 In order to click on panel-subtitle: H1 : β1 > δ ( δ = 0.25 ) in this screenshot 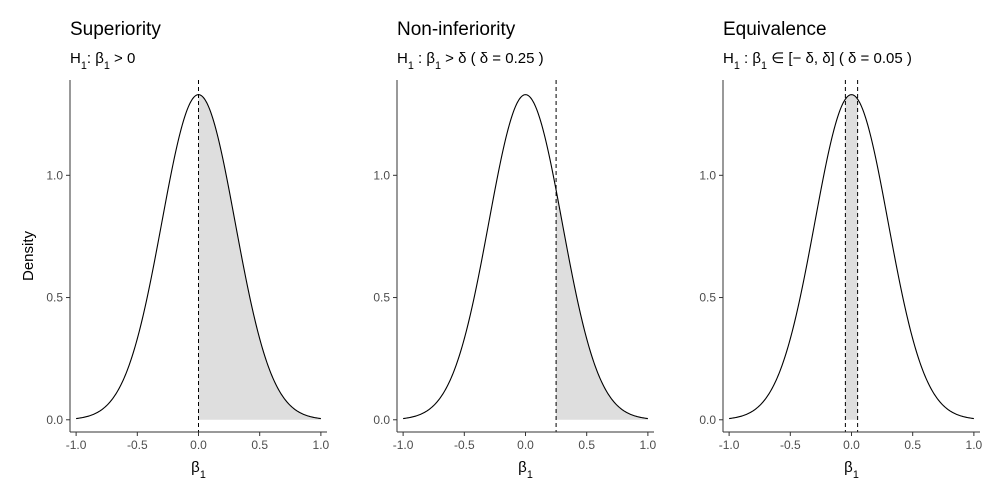, I will do `click(470, 61)`.